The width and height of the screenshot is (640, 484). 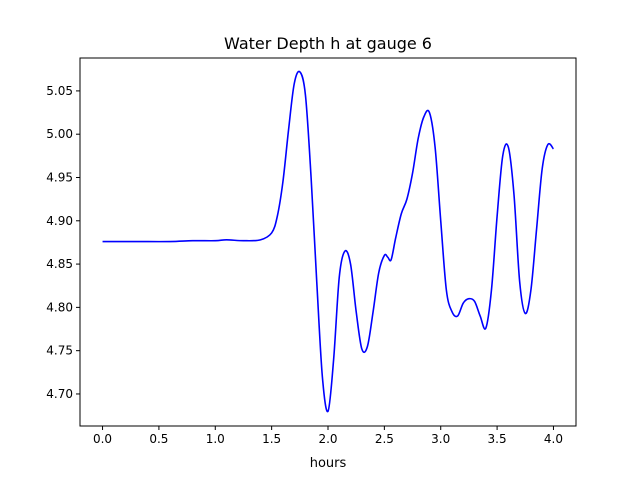 What do you see at coordinates (158, 439) in the screenshot?
I see `x-tick-label: 0.5` at bounding box center [158, 439].